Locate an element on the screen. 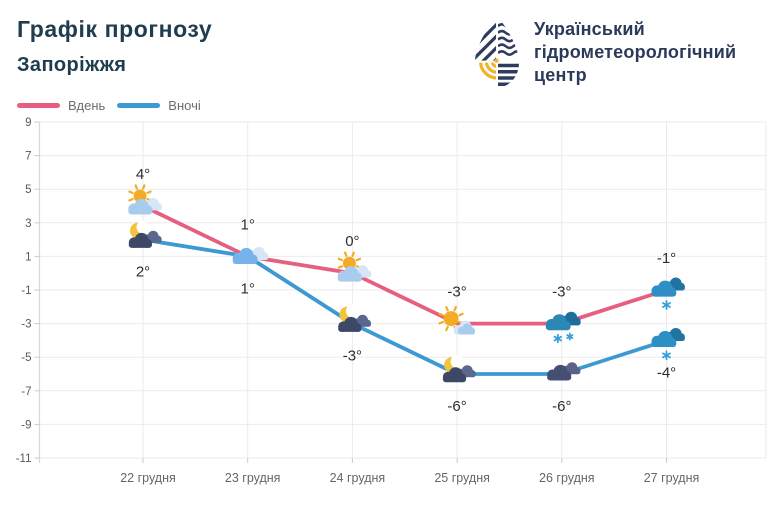  legend-item-night: Вночі is located at coordinates (159, 105).